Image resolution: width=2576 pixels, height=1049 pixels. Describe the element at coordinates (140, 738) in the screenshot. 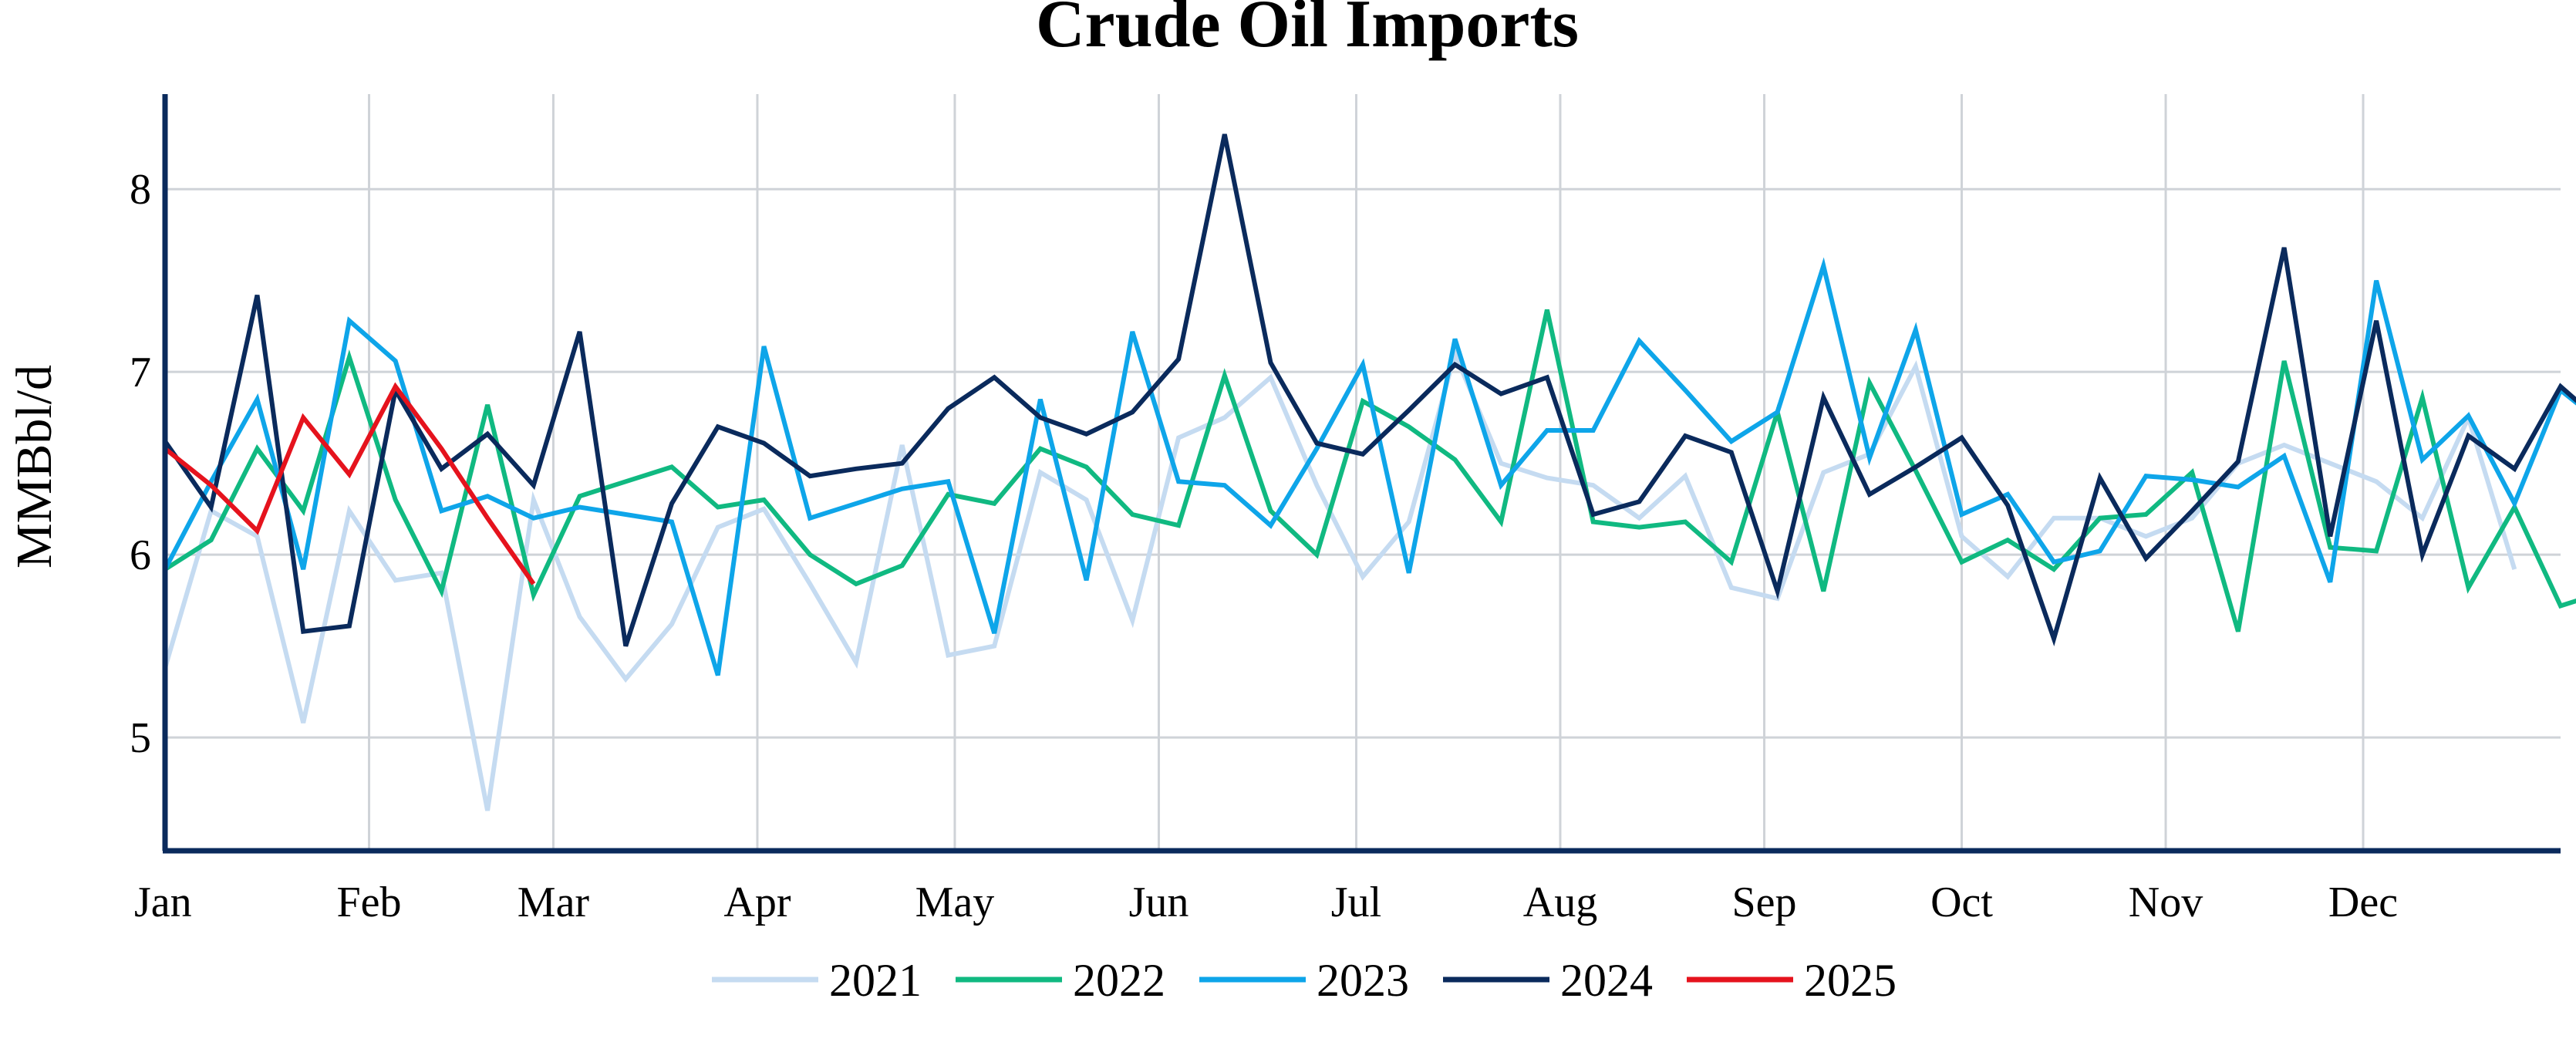

I see `y-tick-label: 5` at that location.